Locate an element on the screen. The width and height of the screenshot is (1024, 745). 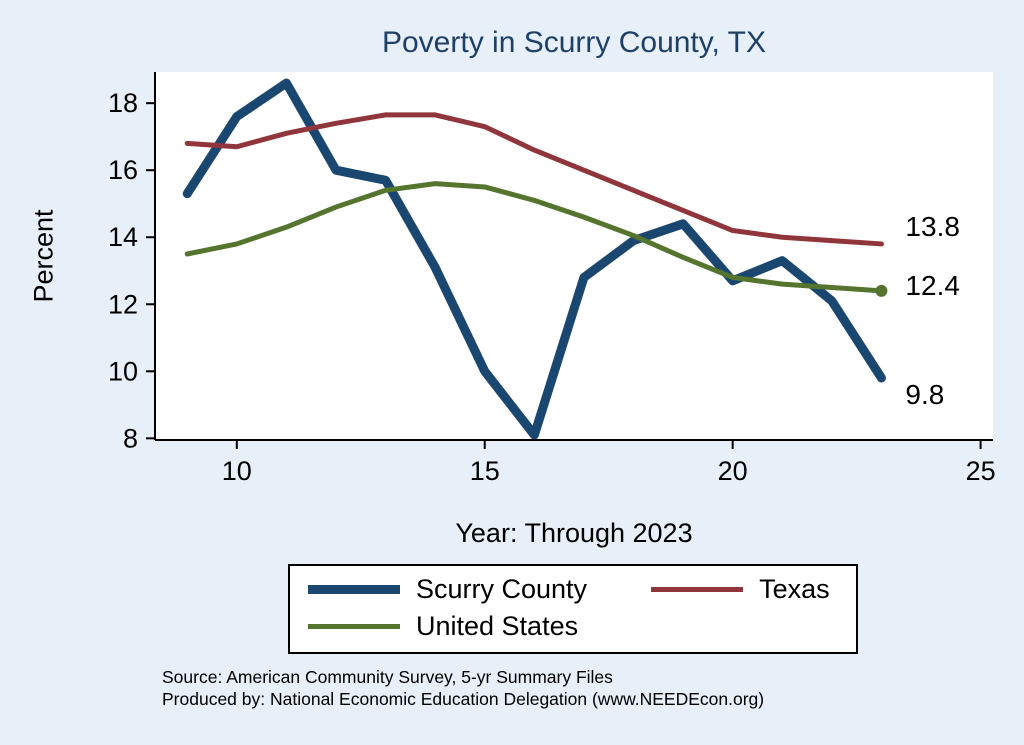
legend-label-scurry-county: Scurry County is located at coordinates (502, 589).